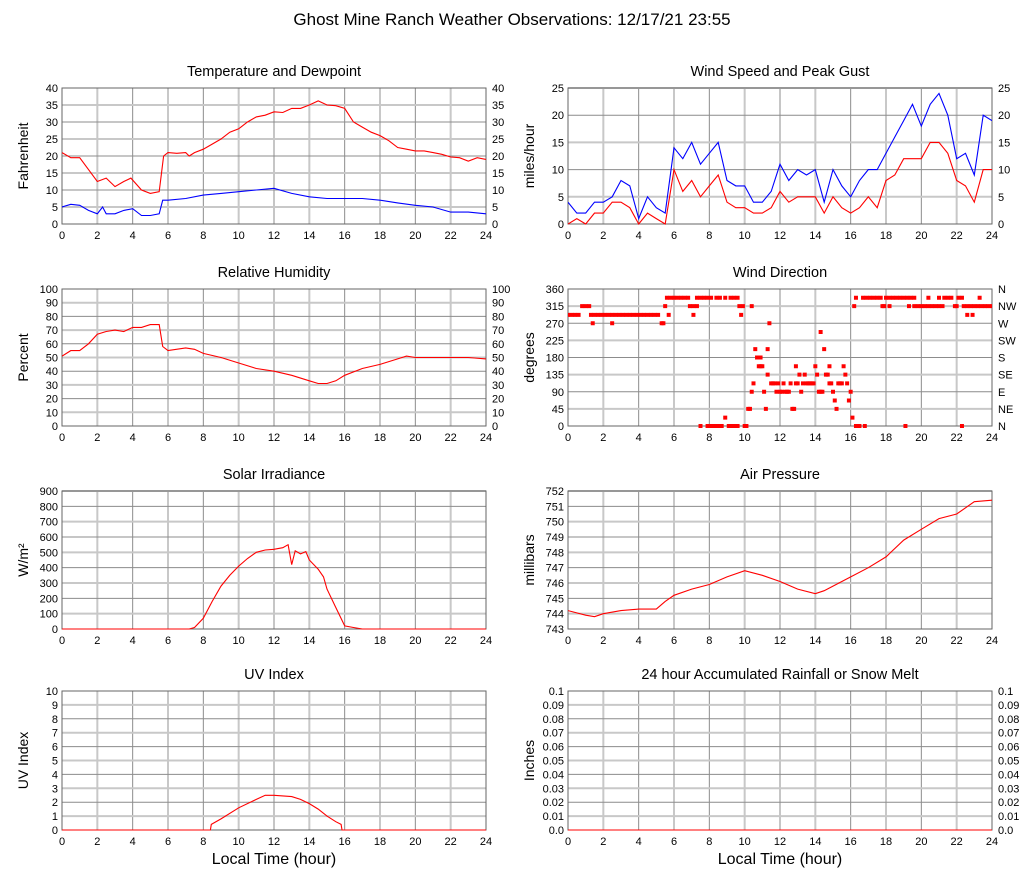 The width and height of the screenshot is (1027, 878). What do you see at coordinates (555, 615) in the screenshot?
I see `y-tick-label: 744` at bounding box center [555, 615].